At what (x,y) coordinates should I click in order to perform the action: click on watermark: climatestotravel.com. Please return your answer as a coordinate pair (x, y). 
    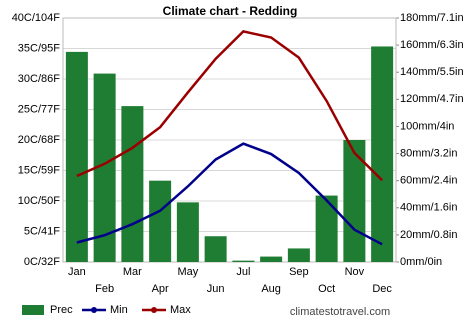
    Looking at the image, I should click on (340, 312).